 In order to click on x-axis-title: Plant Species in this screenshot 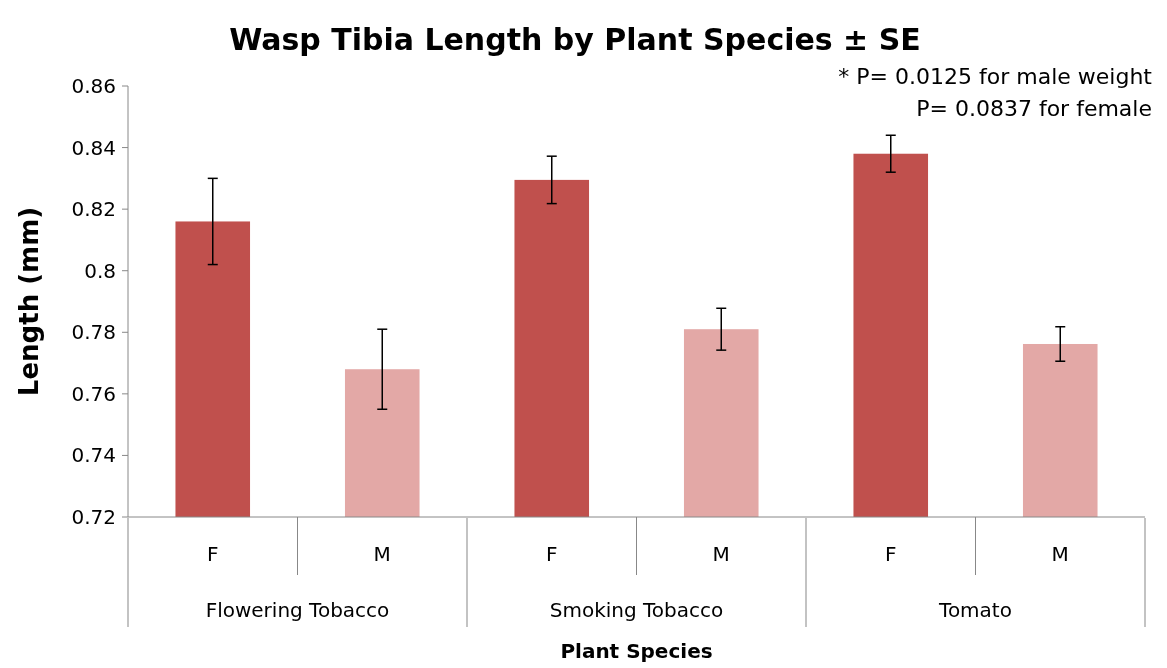, I will do `click(636, 651)`.